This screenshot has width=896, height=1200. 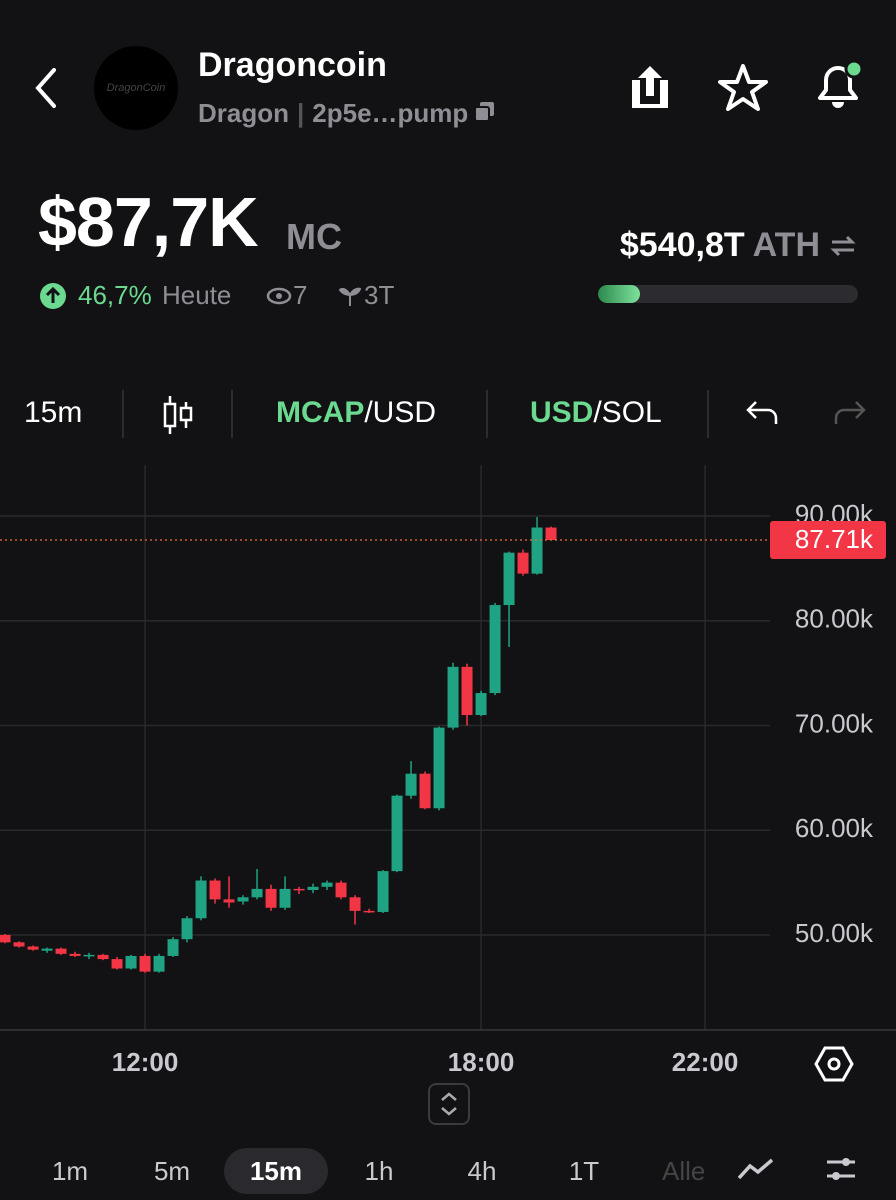 What do you see at coordinates (834, 723) in the screenshot?
I see `y-tick-label: 70.00k` at bounding box center [834, 723].